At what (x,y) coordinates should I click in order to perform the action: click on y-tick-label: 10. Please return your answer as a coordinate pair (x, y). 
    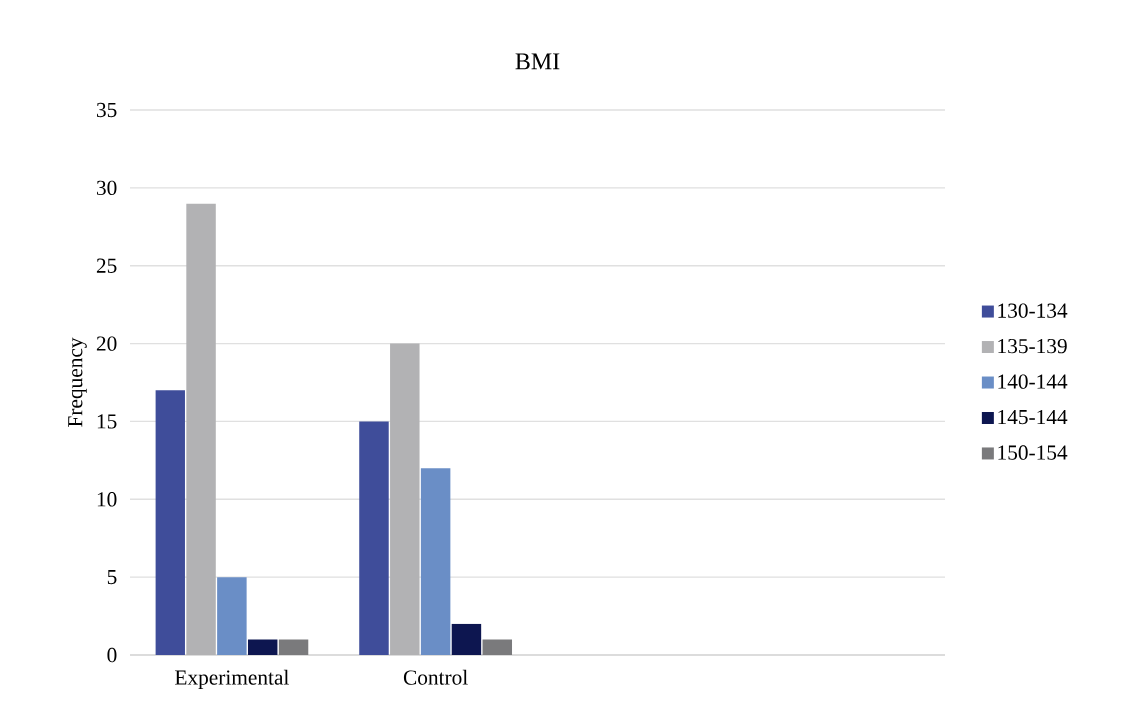
    Looking at the image, I should click on (107, 499).